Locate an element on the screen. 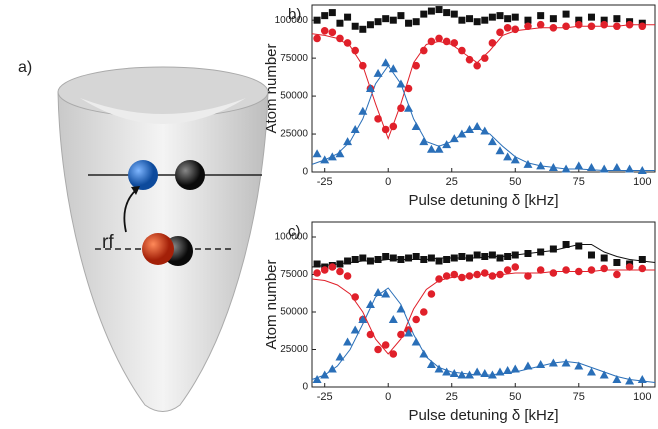  y-tick-label: 100000 is located at coordinates (292, 237).